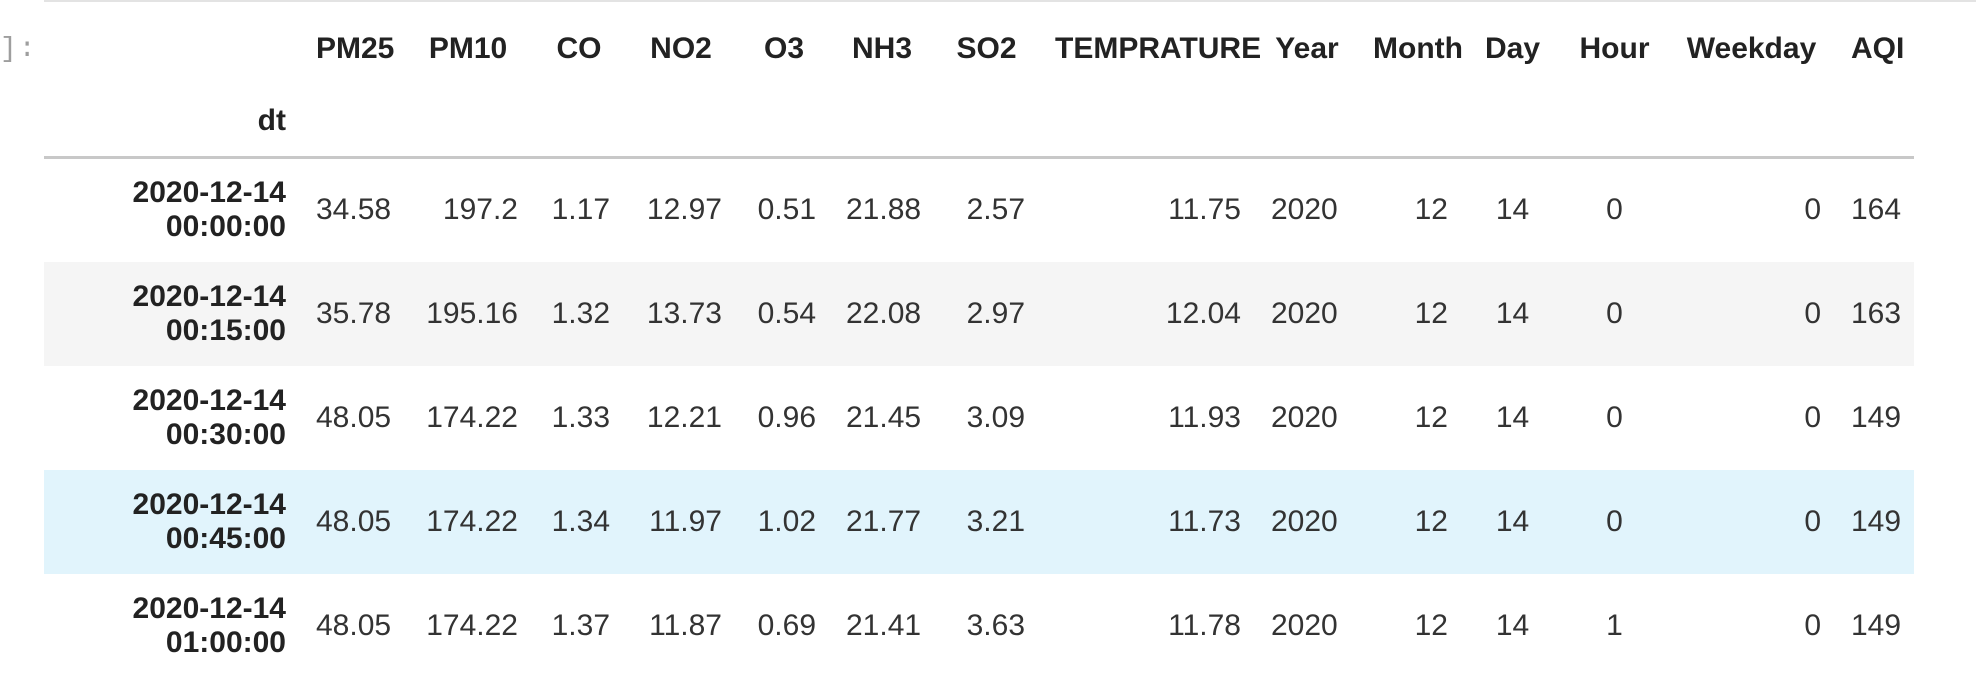  What do you see at coordinates (225, 434) in the screenshot?
I see `row-index-time: 00:30:00` at bounding box center [225, 434].